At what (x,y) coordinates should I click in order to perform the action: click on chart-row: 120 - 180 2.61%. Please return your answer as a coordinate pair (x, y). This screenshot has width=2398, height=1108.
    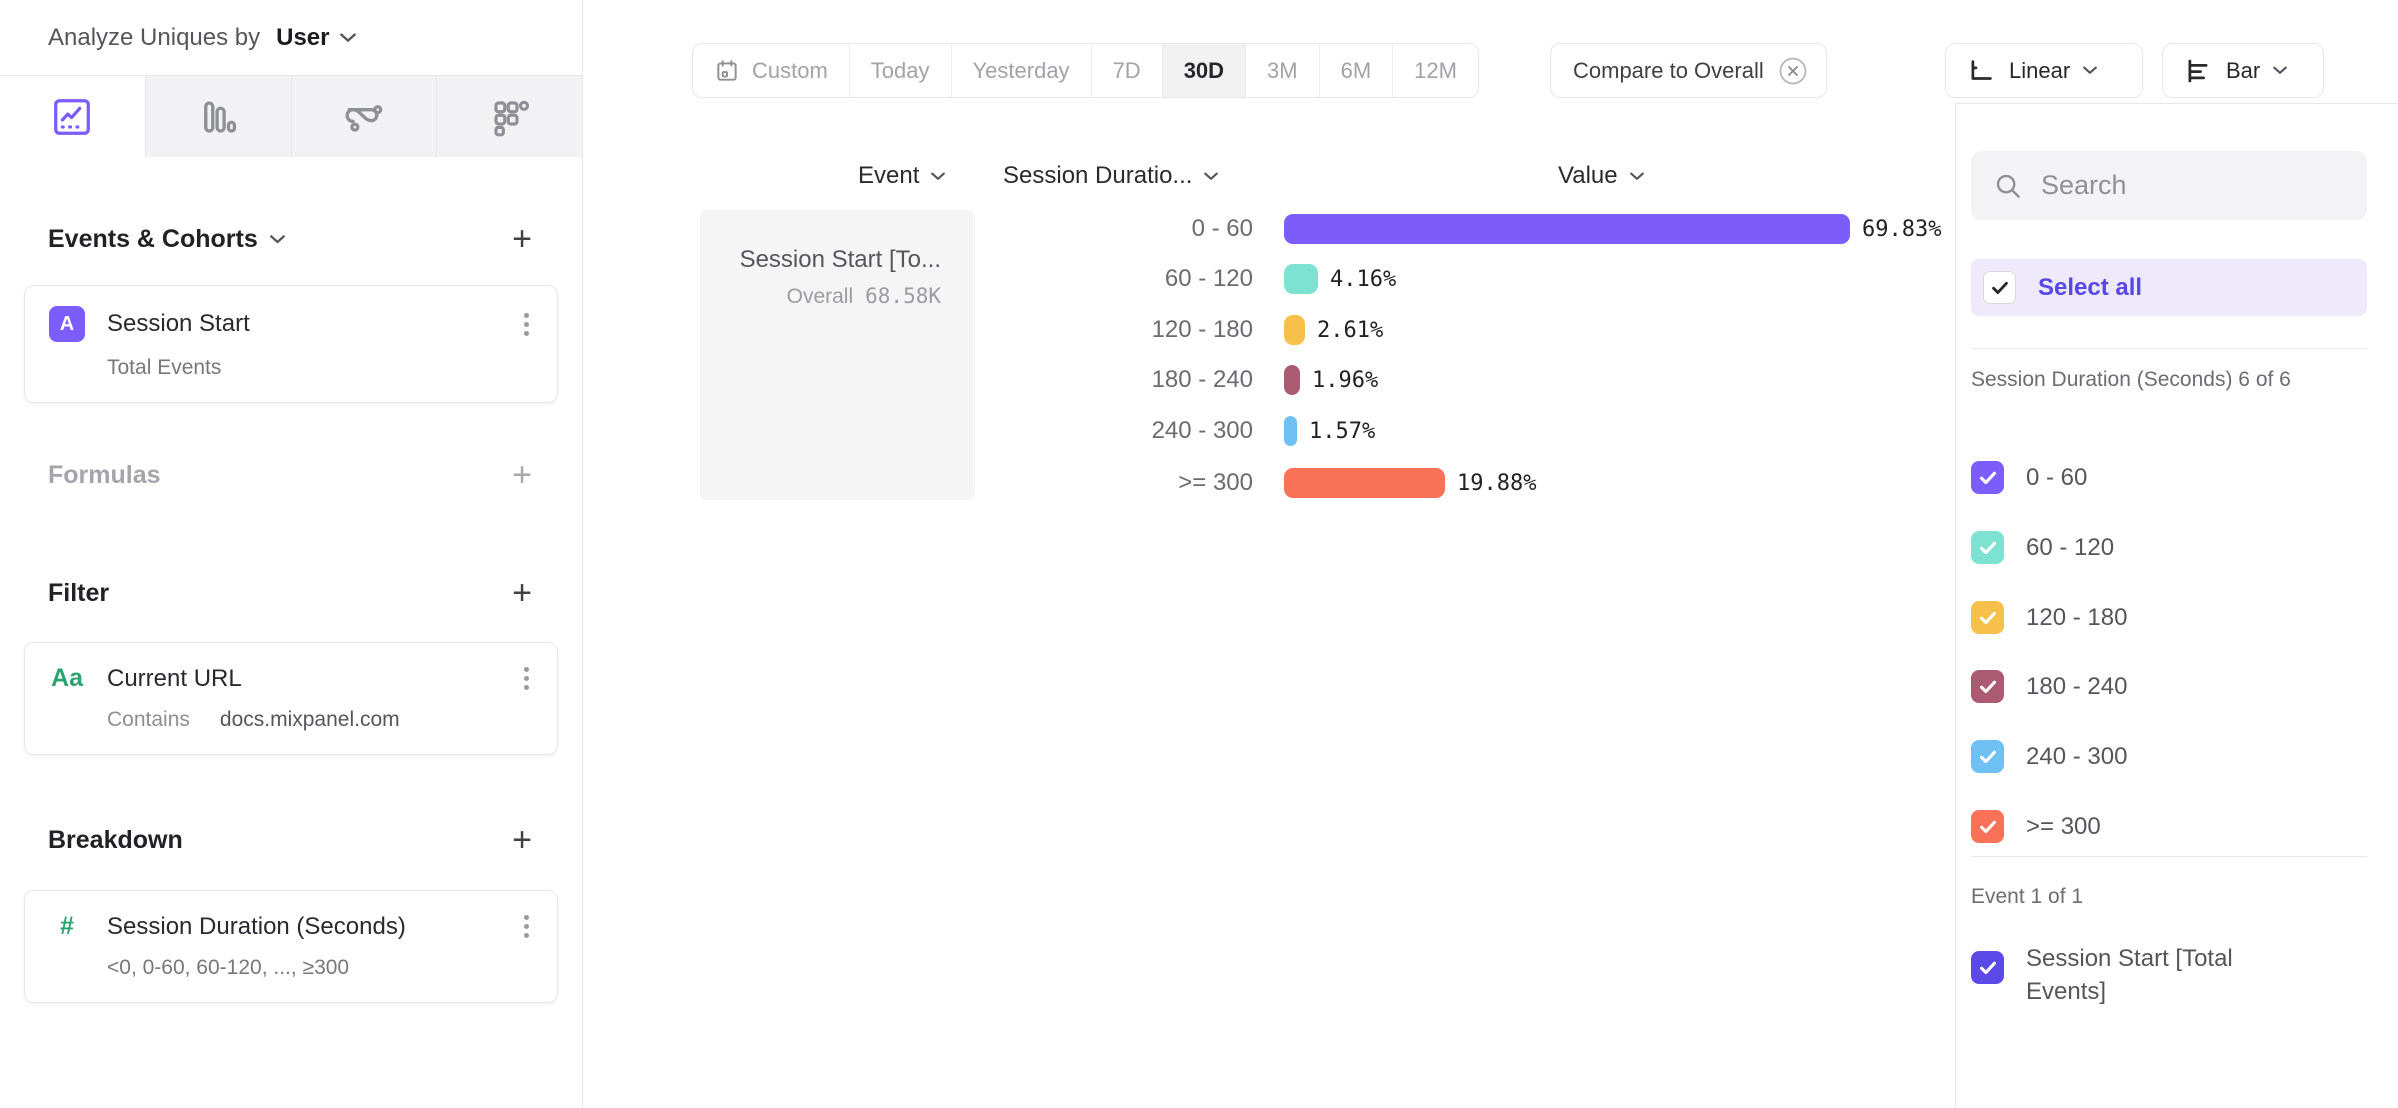
    Looking at the image, I should click on (1191, 330).